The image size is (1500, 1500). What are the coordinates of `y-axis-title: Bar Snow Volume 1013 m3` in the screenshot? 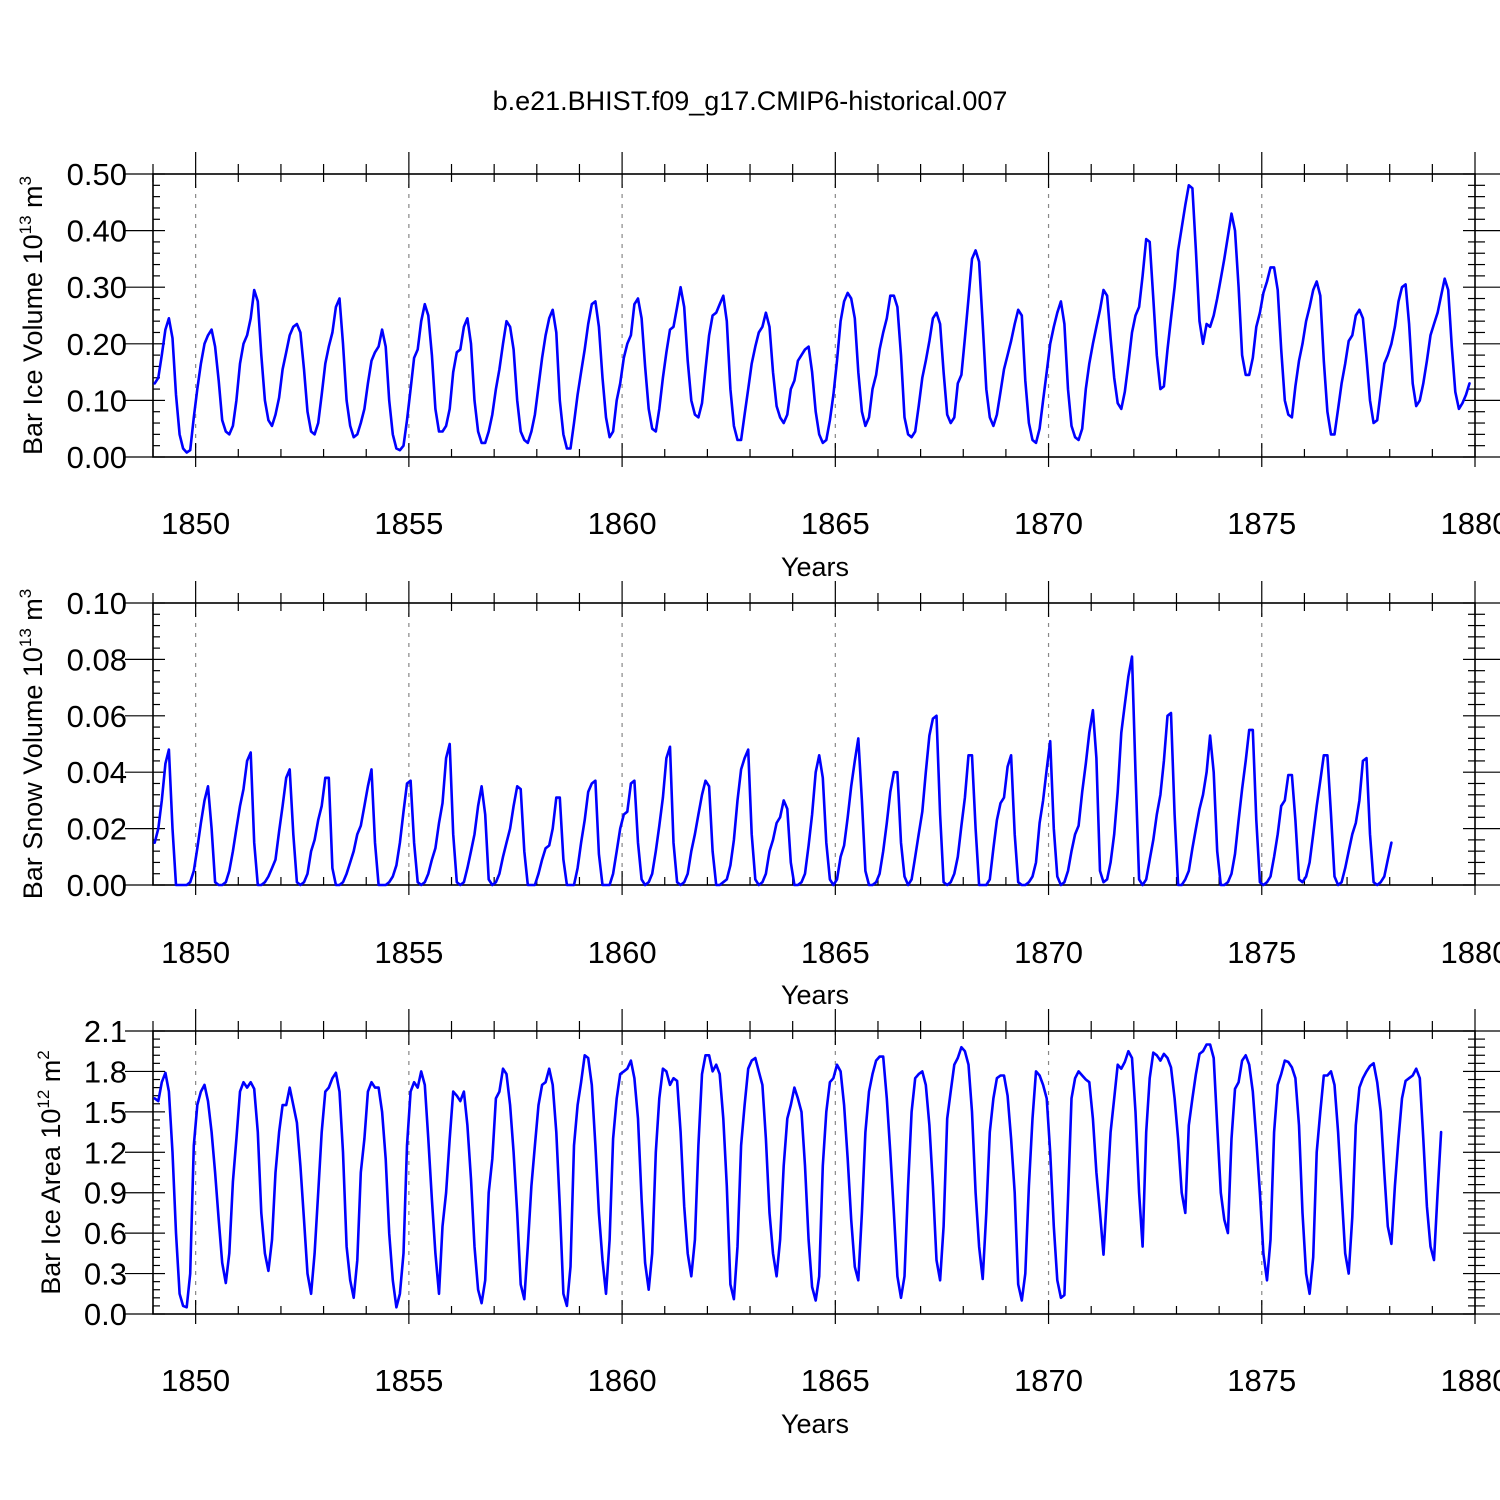 It's located at (32, 744).